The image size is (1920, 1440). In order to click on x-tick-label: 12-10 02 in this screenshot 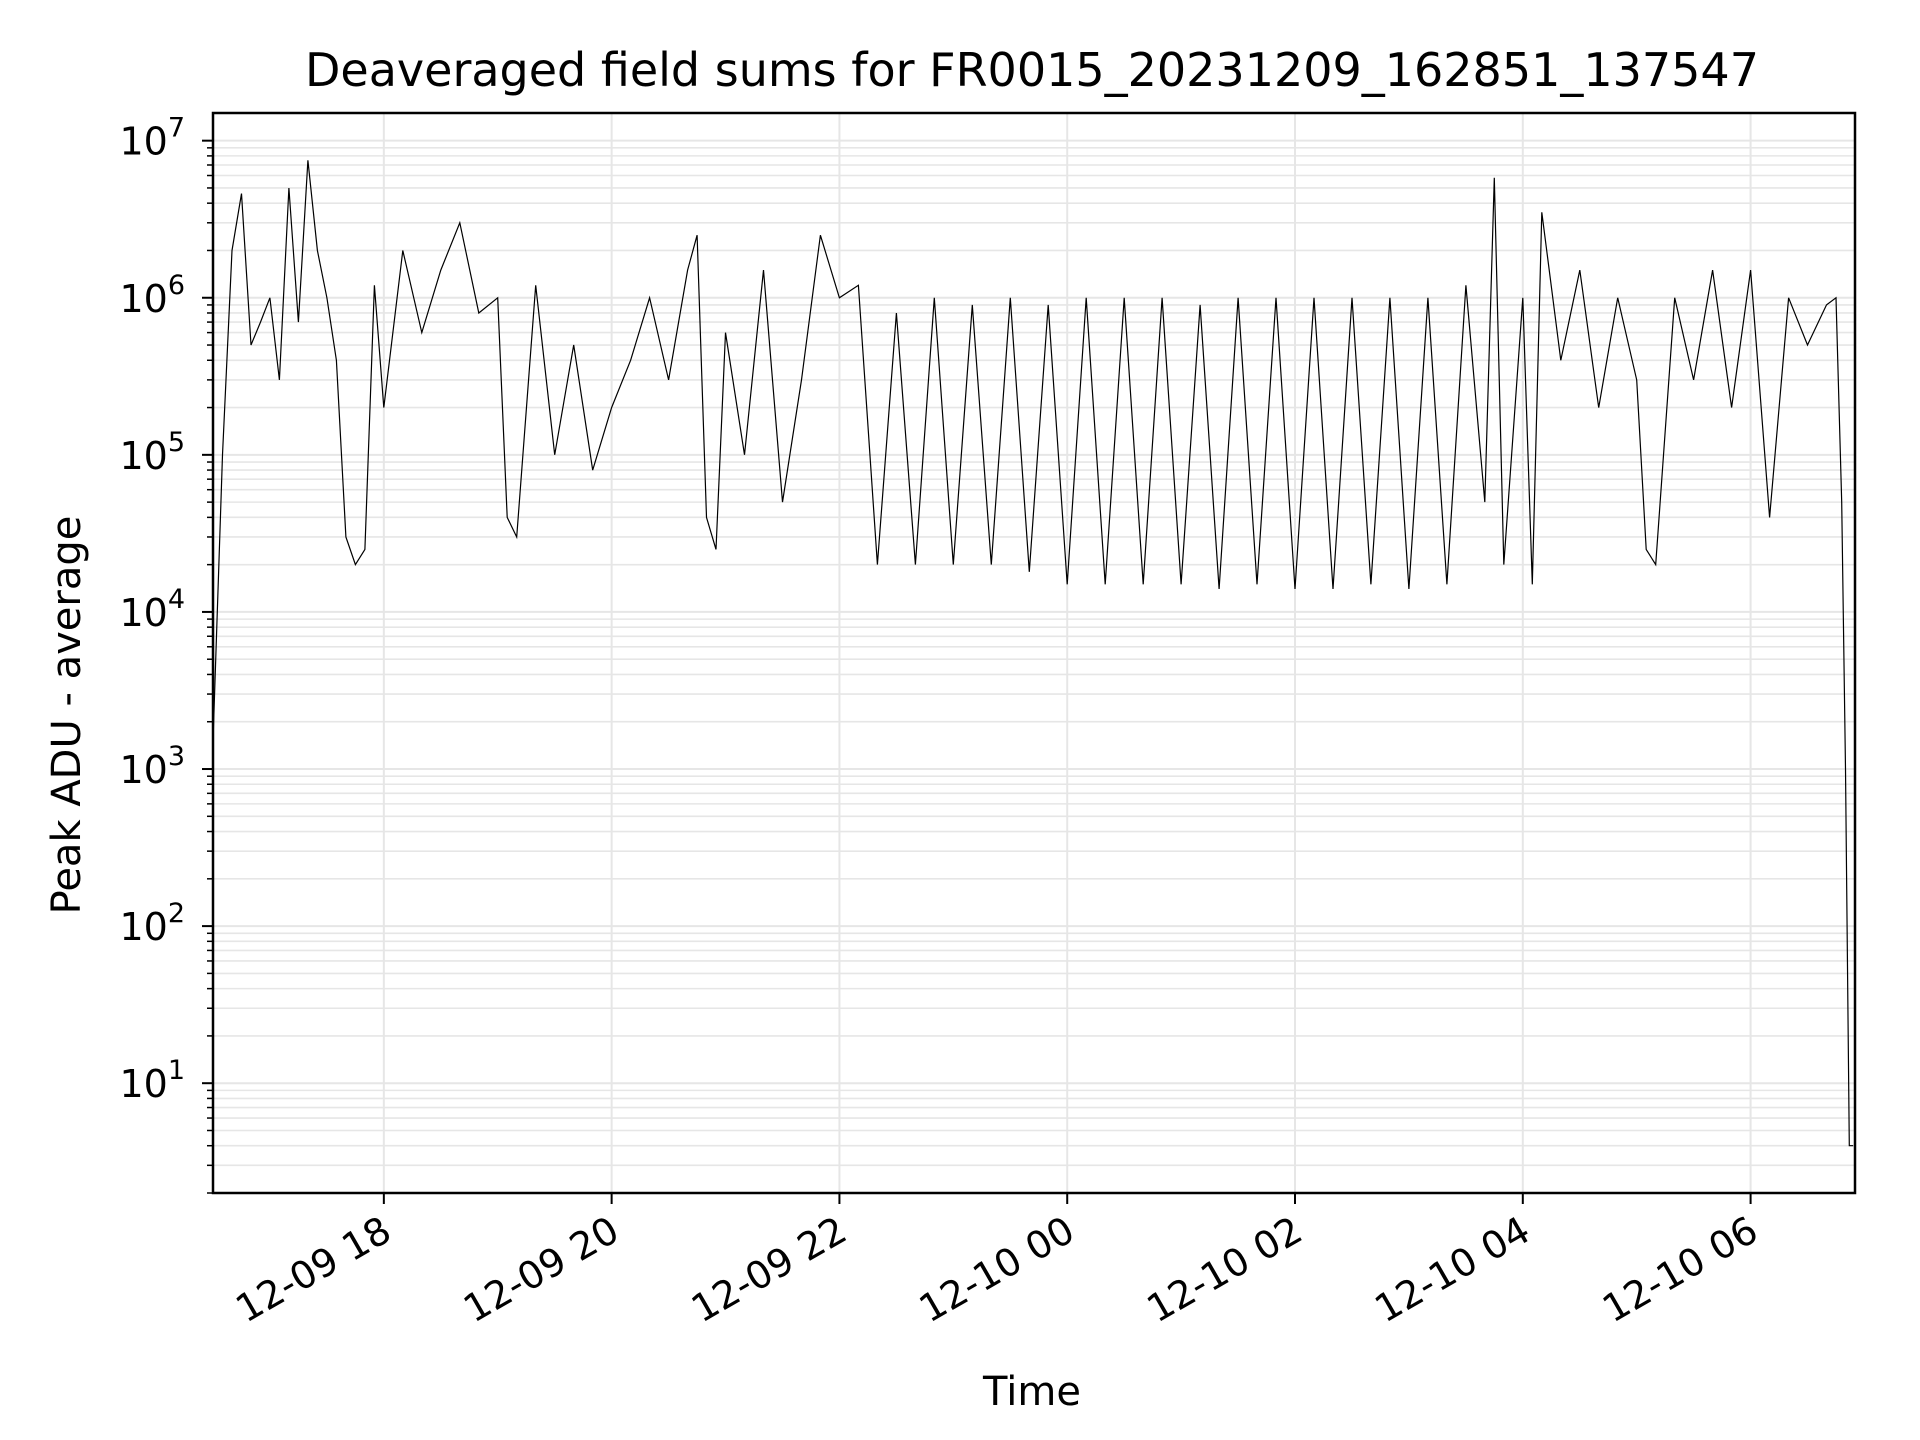, I will do `click(1225, 1270)`.